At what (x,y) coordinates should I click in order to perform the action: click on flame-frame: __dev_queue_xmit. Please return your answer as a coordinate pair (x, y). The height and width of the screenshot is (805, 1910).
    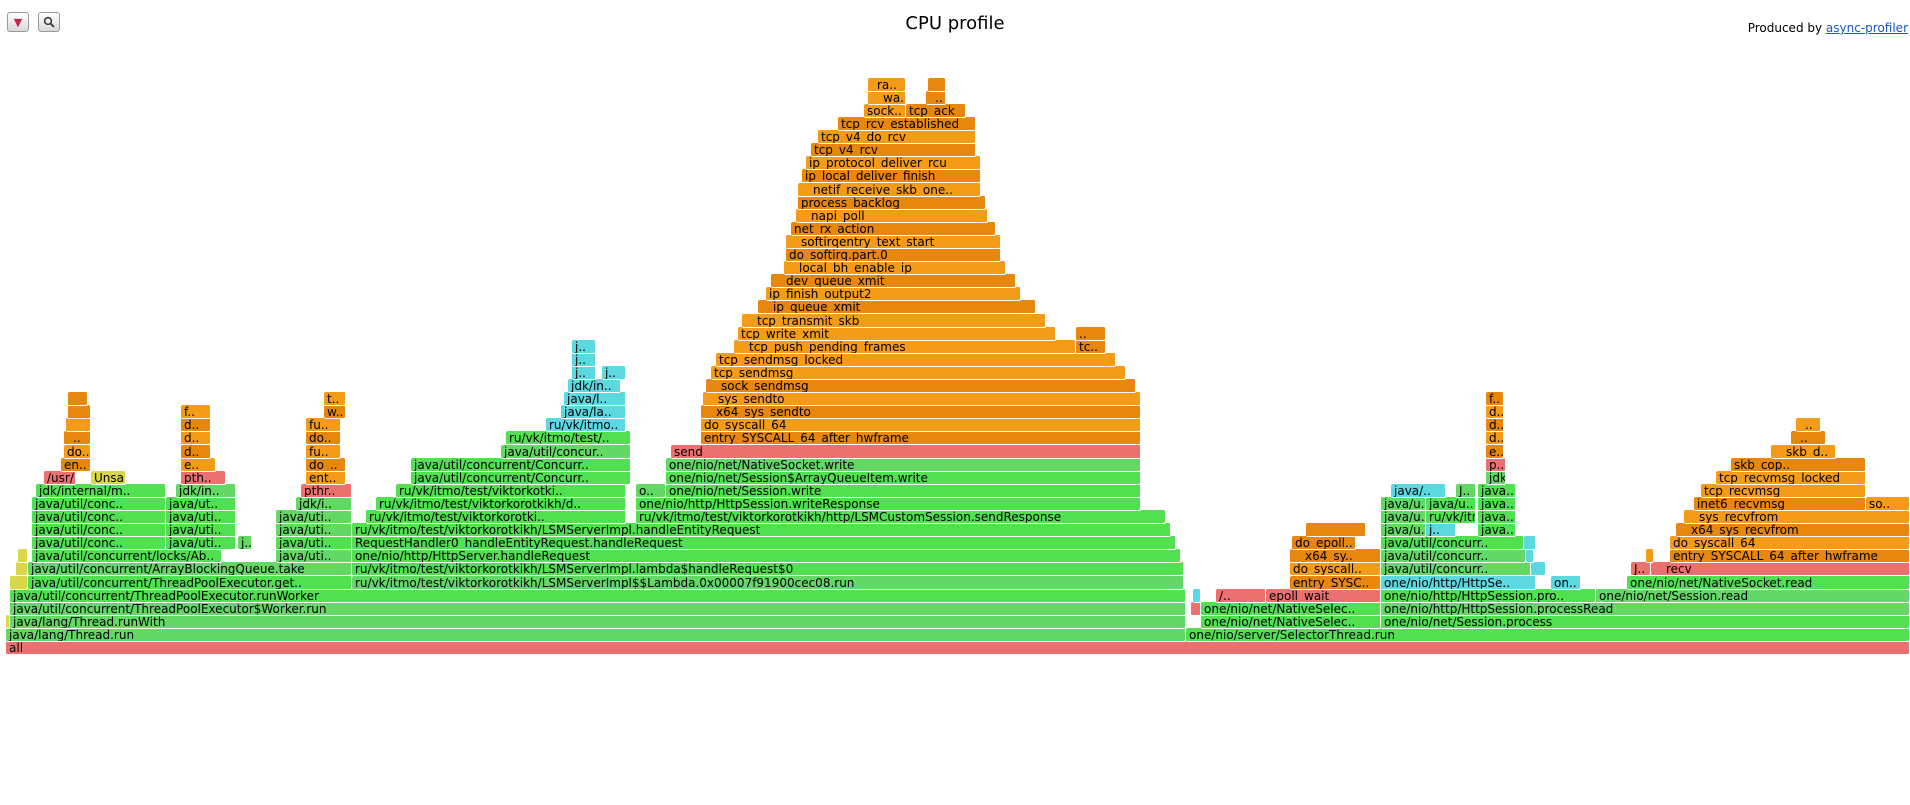
    Looking at the image, I should click on (893, 281).